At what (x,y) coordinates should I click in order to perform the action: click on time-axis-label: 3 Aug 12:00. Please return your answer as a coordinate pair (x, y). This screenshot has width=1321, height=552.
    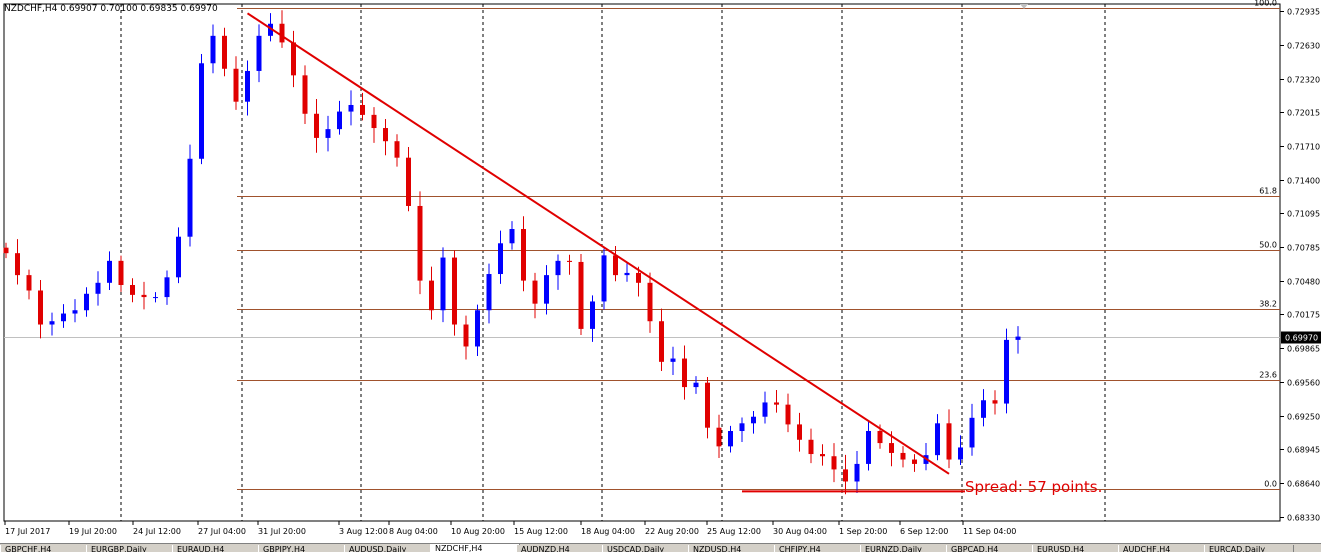
    Looking at the image, I should click on (363, 531).